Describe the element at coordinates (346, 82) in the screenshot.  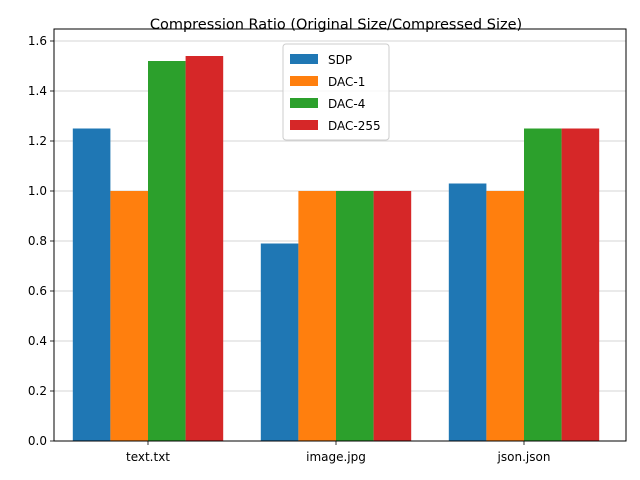
I see `legend-label: DAC-1` at that location.